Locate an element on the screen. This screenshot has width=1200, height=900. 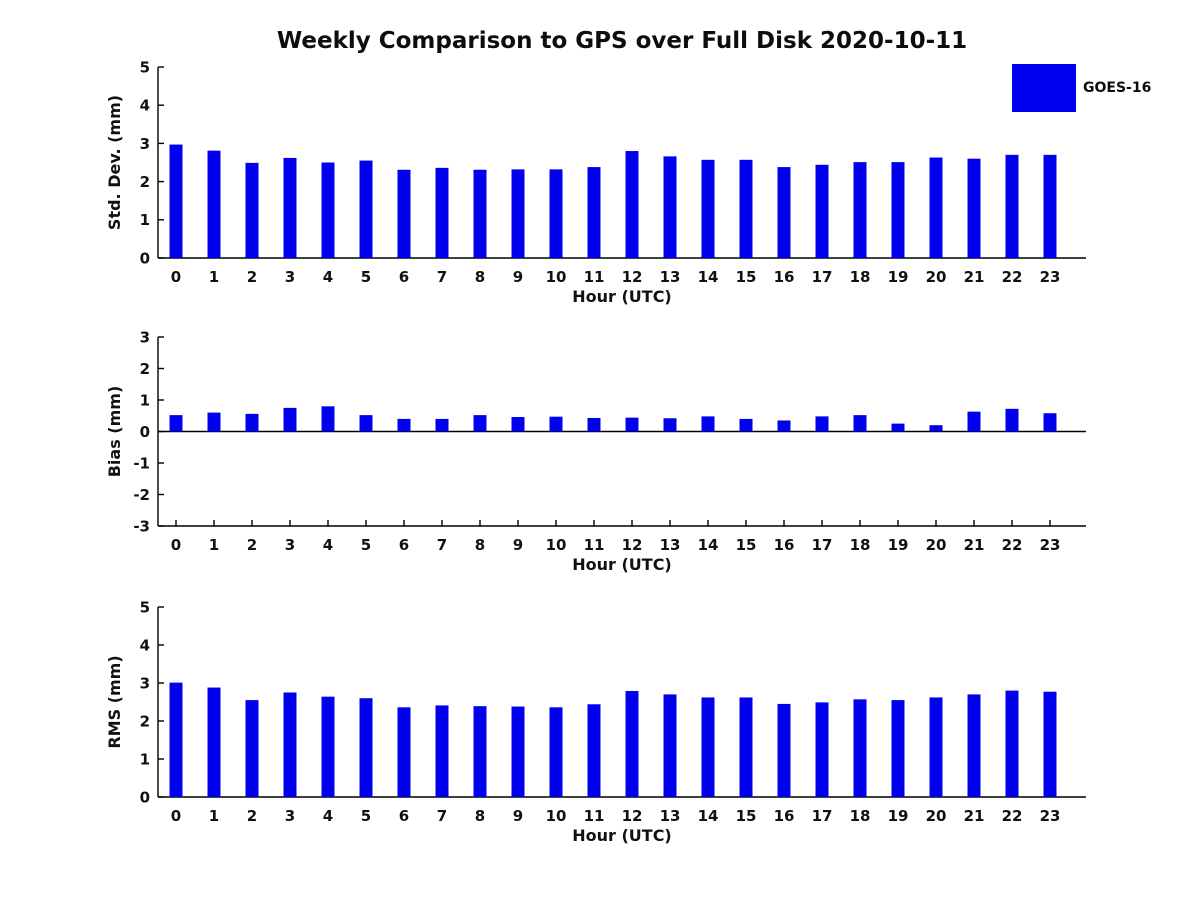
x-tick-label: 6 is located at coordinates (404, 277).